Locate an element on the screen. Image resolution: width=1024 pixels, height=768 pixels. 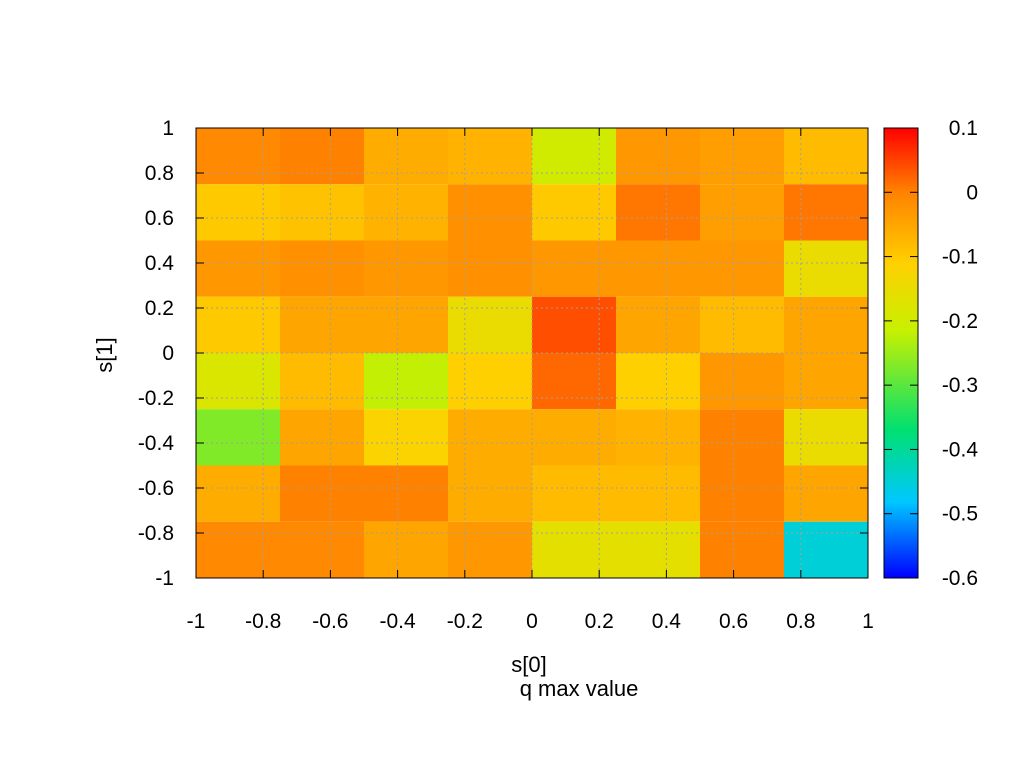
x-tick-label: -0.6 is located at coordinates (330, 621).